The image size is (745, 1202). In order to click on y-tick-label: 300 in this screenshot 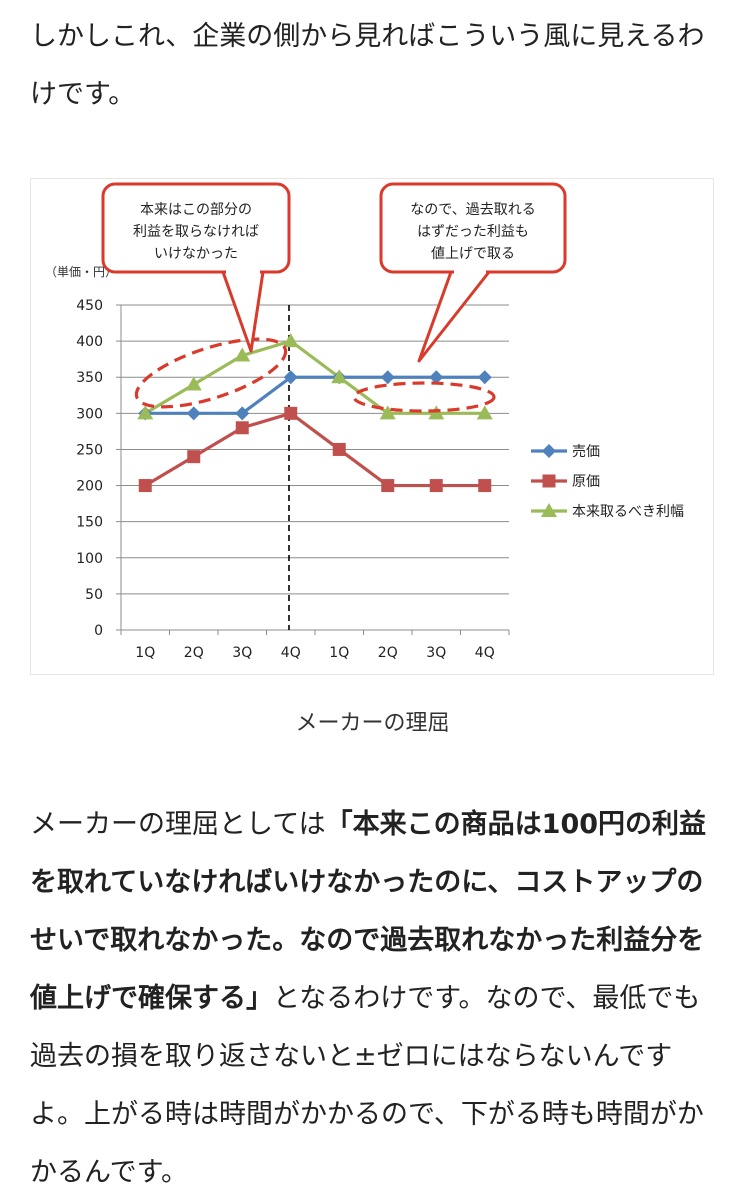, I will do `click(89, 414)`.